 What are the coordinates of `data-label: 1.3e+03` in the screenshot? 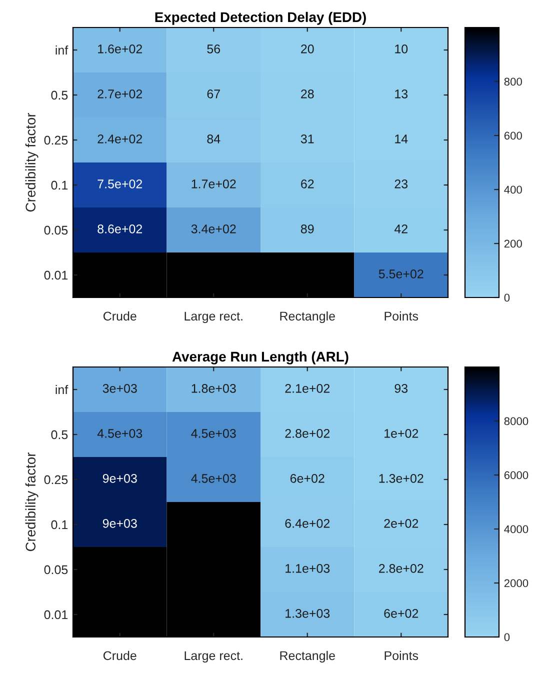 It's located at (308, 613).